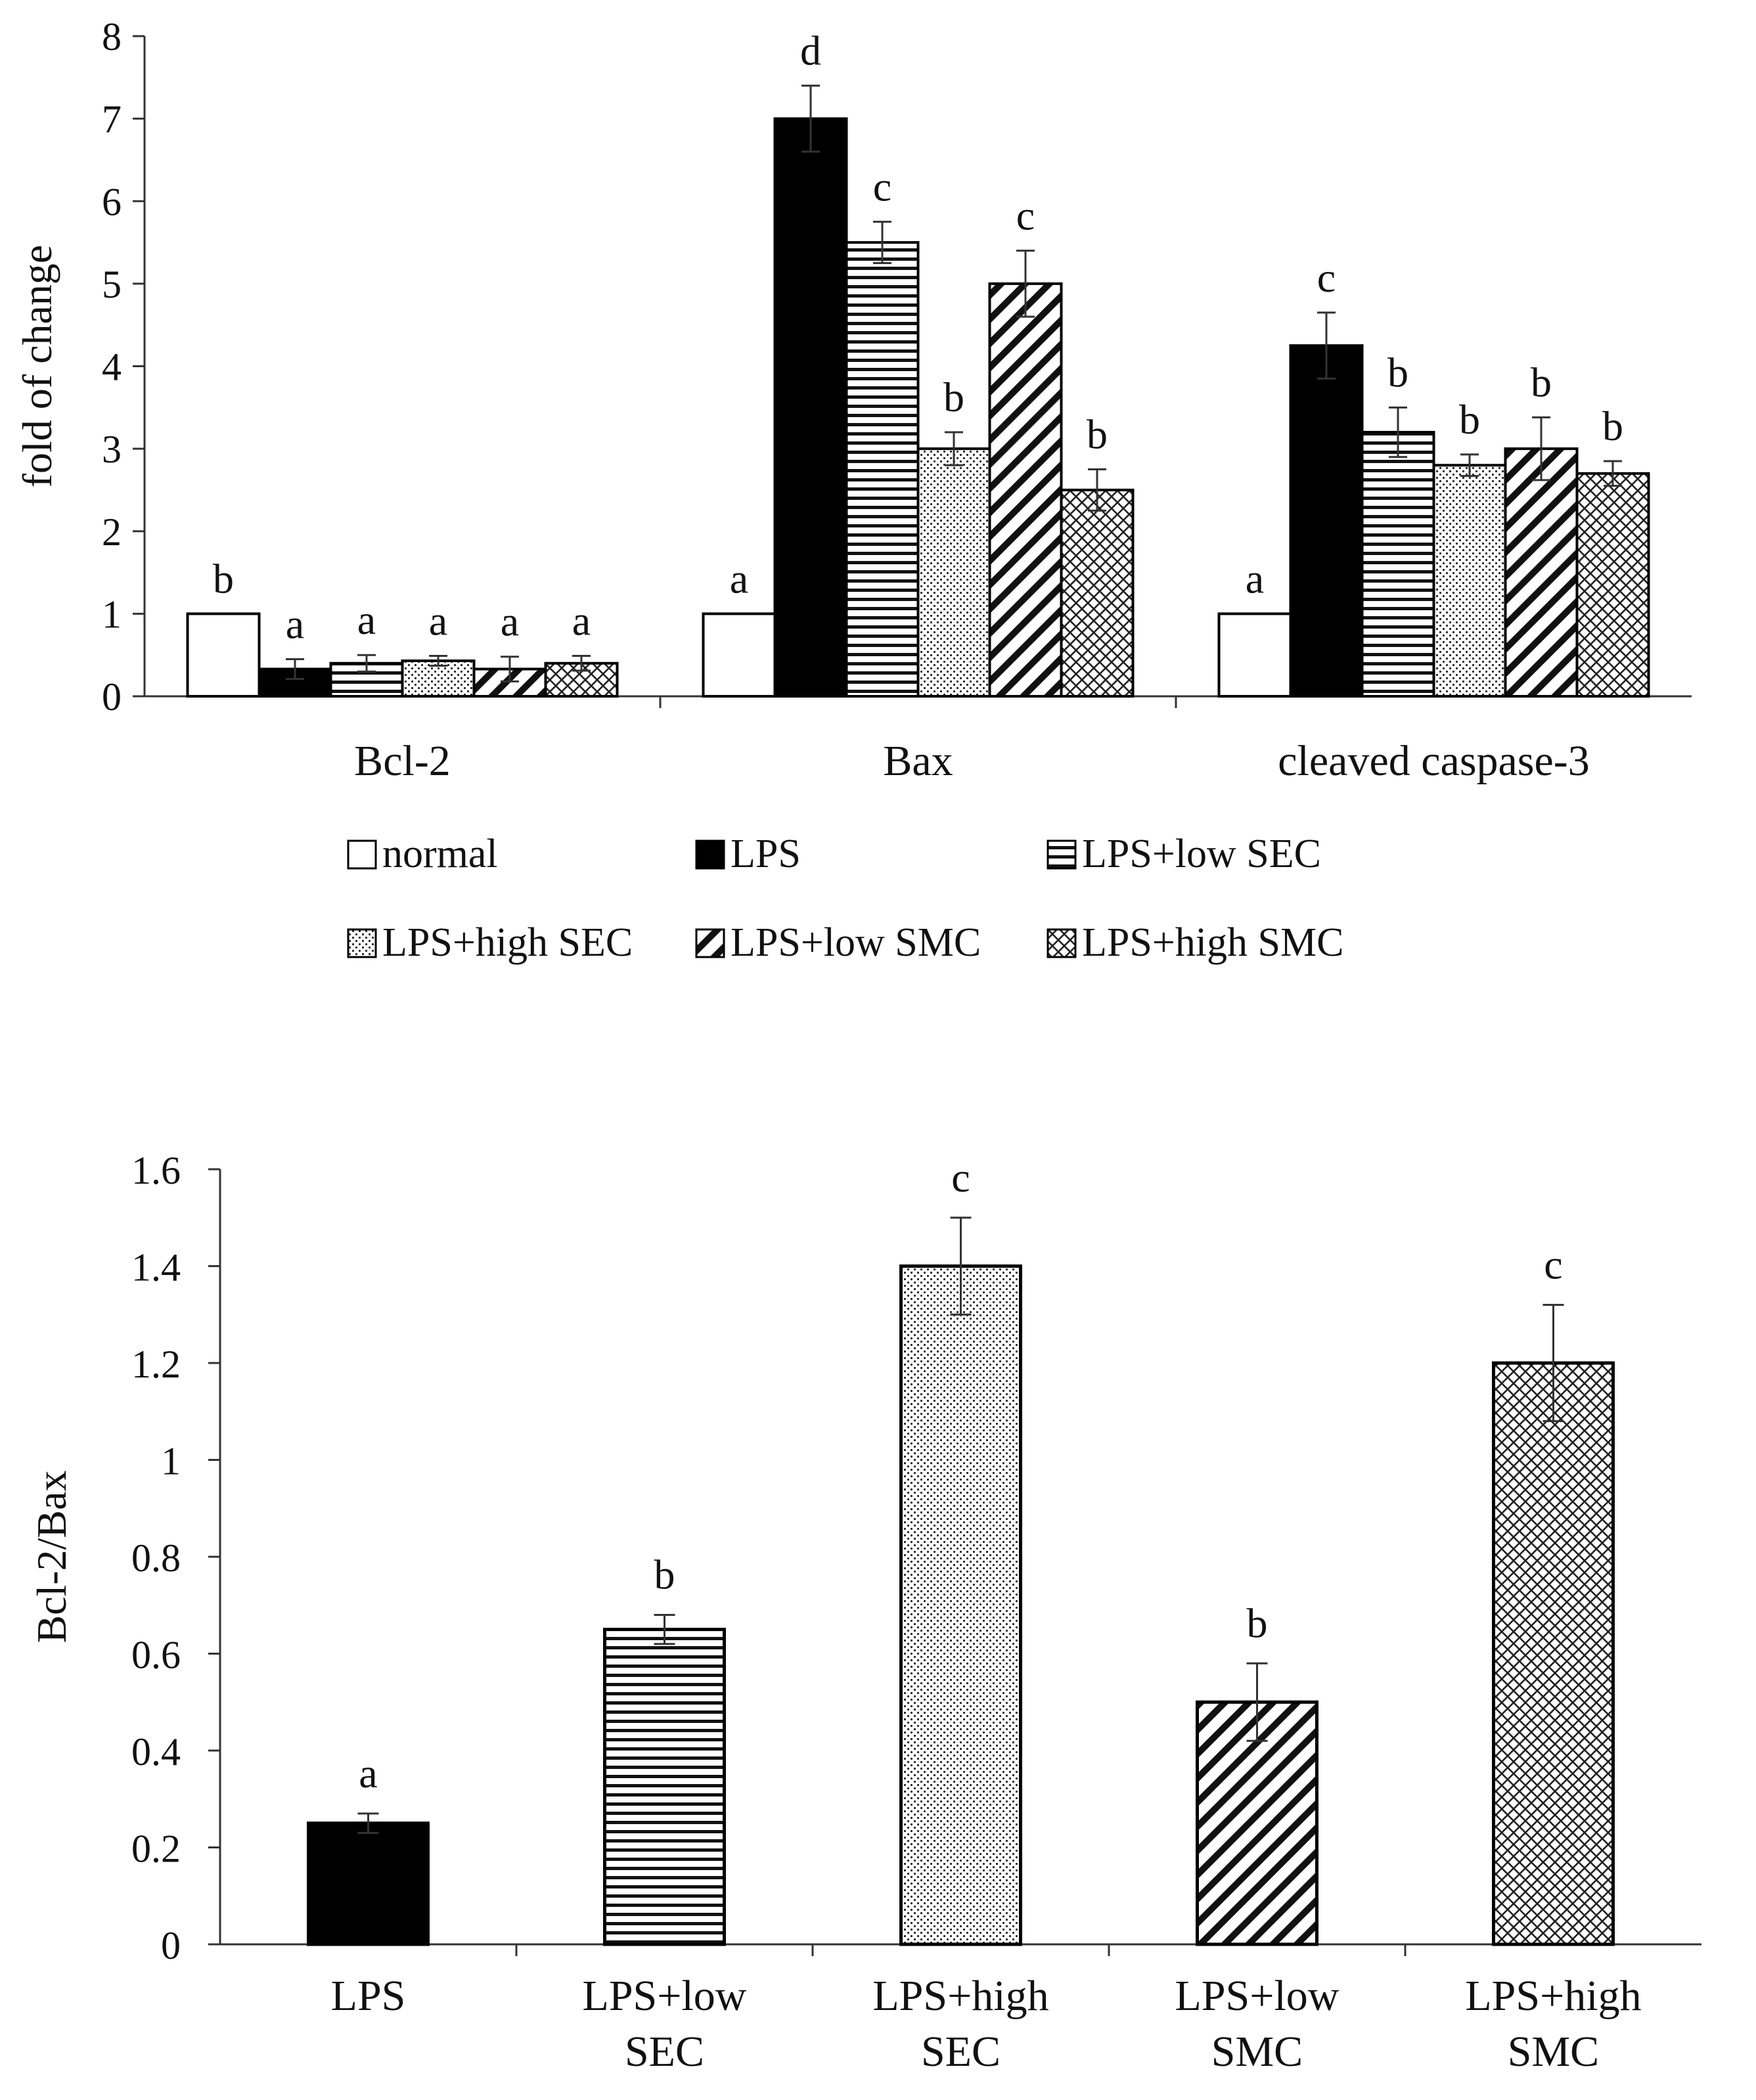 This screenshot has width=1756, height=2100. Describe the element at coordinates (156, 1268) in the screenshot. I see `y-tick-label: 1.4` at that location.